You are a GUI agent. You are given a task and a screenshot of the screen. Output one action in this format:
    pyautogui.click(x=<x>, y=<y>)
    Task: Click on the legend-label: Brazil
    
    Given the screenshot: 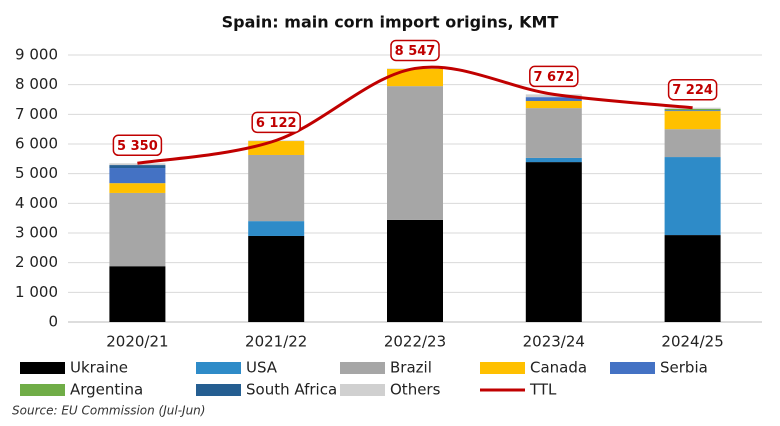 What is the action you would take?
    pyautogui.click(x=411, y=368)
    